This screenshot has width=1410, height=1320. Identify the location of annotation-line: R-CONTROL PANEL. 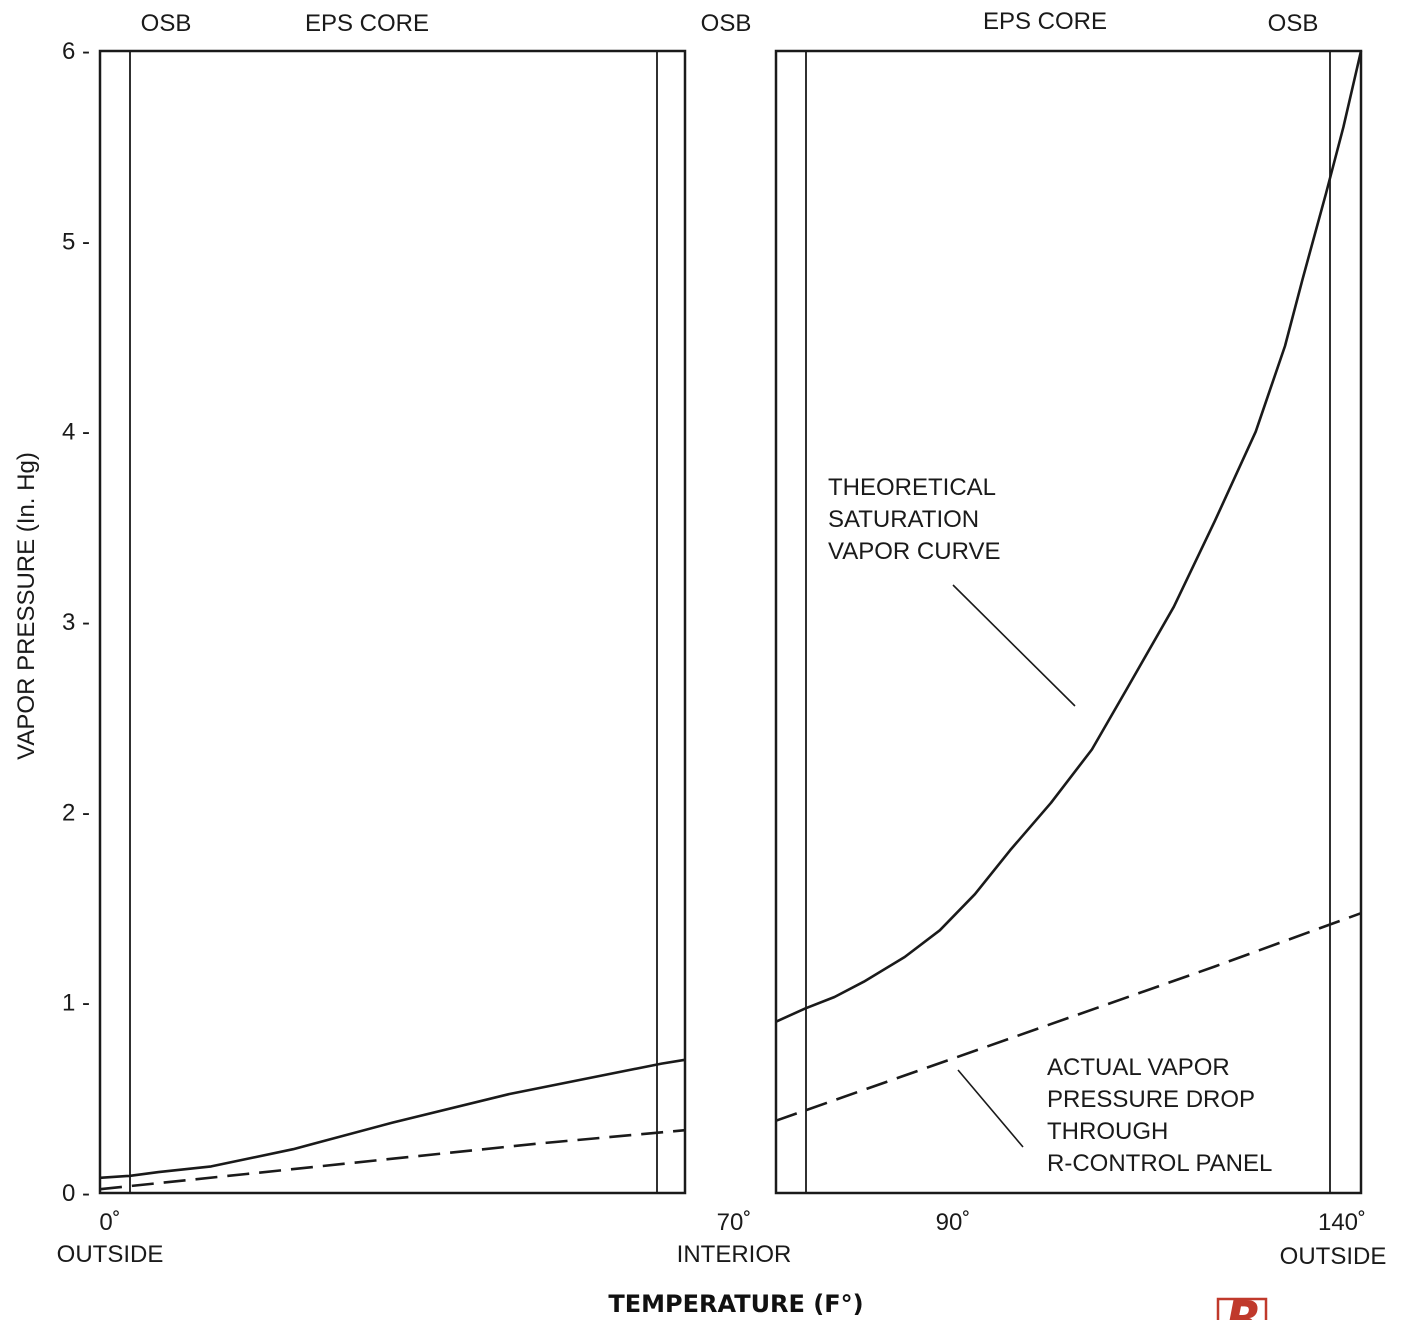
(1159, 1163).